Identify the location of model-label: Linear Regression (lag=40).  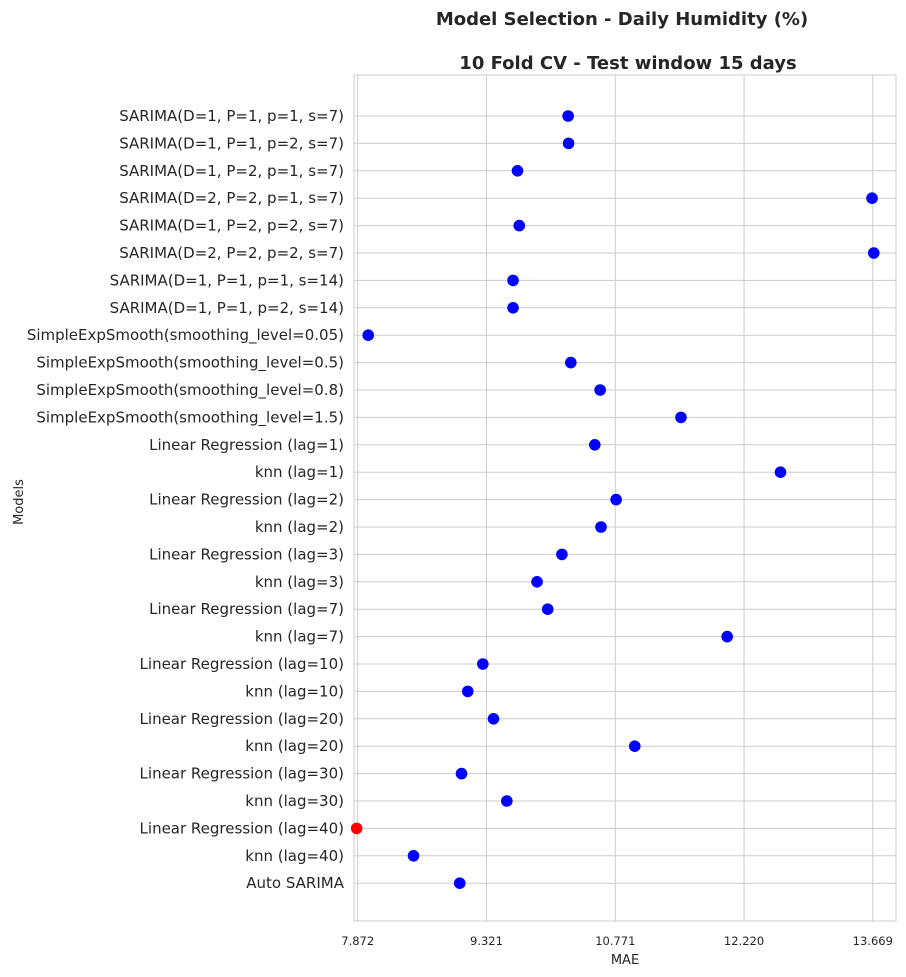
(242, 828).